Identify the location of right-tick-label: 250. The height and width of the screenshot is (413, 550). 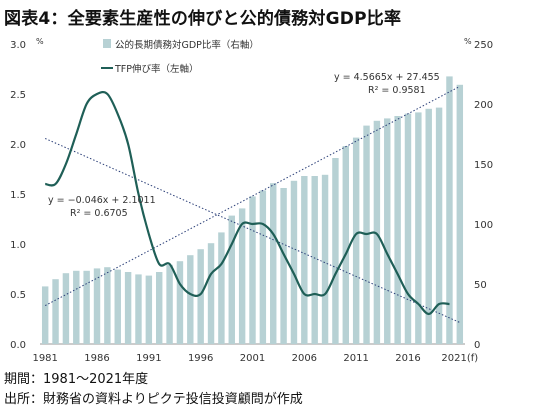
(483, 45).